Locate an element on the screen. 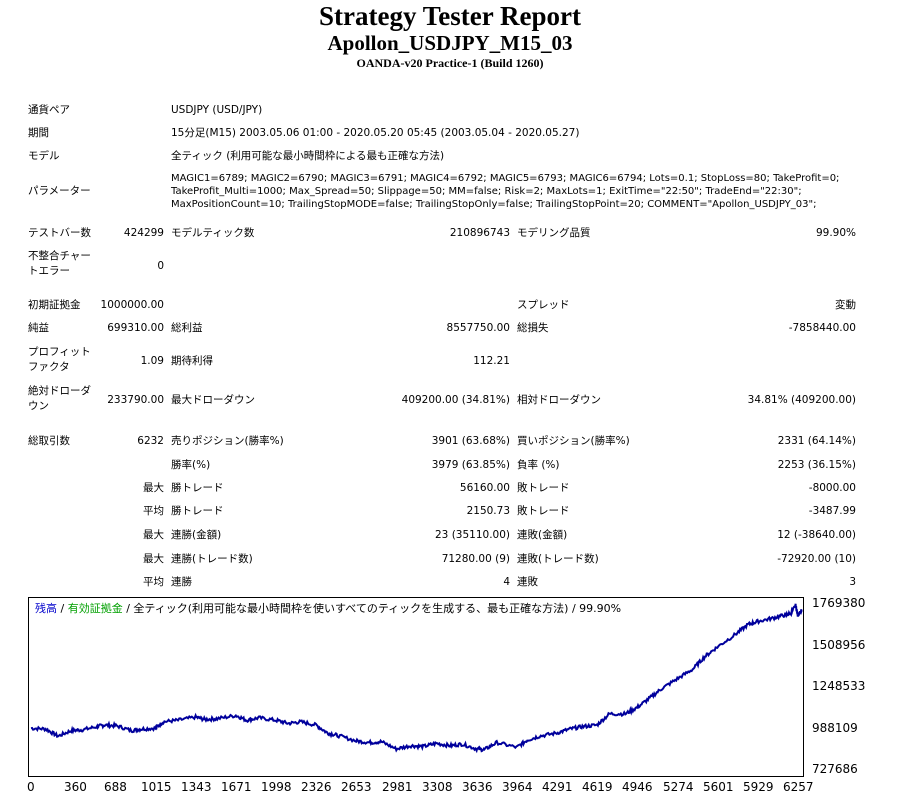 This screenshot has width=900, height=800. bars-label: テストバー数 is located at coordinates (59, 233).